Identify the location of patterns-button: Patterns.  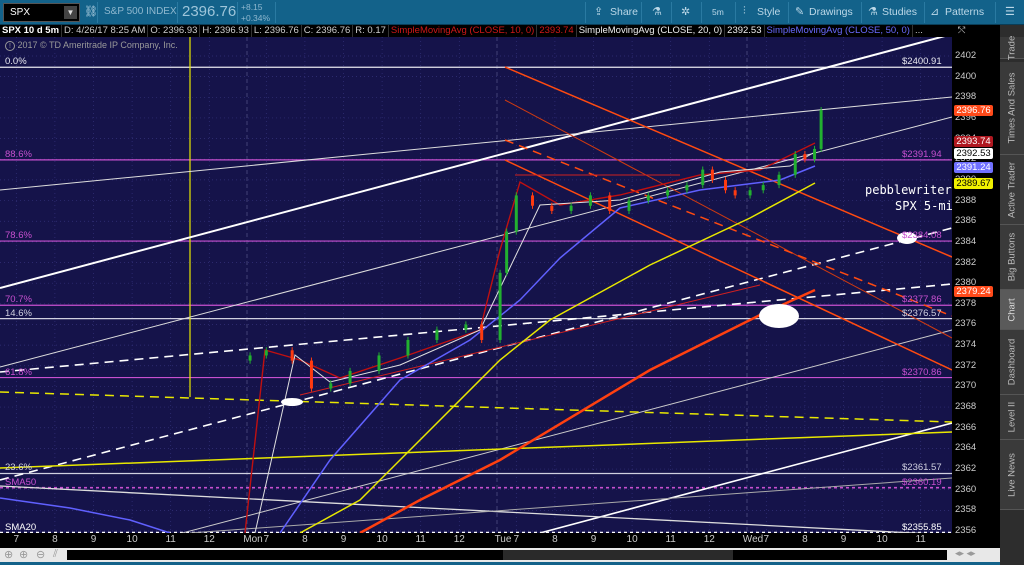
(965, 12).